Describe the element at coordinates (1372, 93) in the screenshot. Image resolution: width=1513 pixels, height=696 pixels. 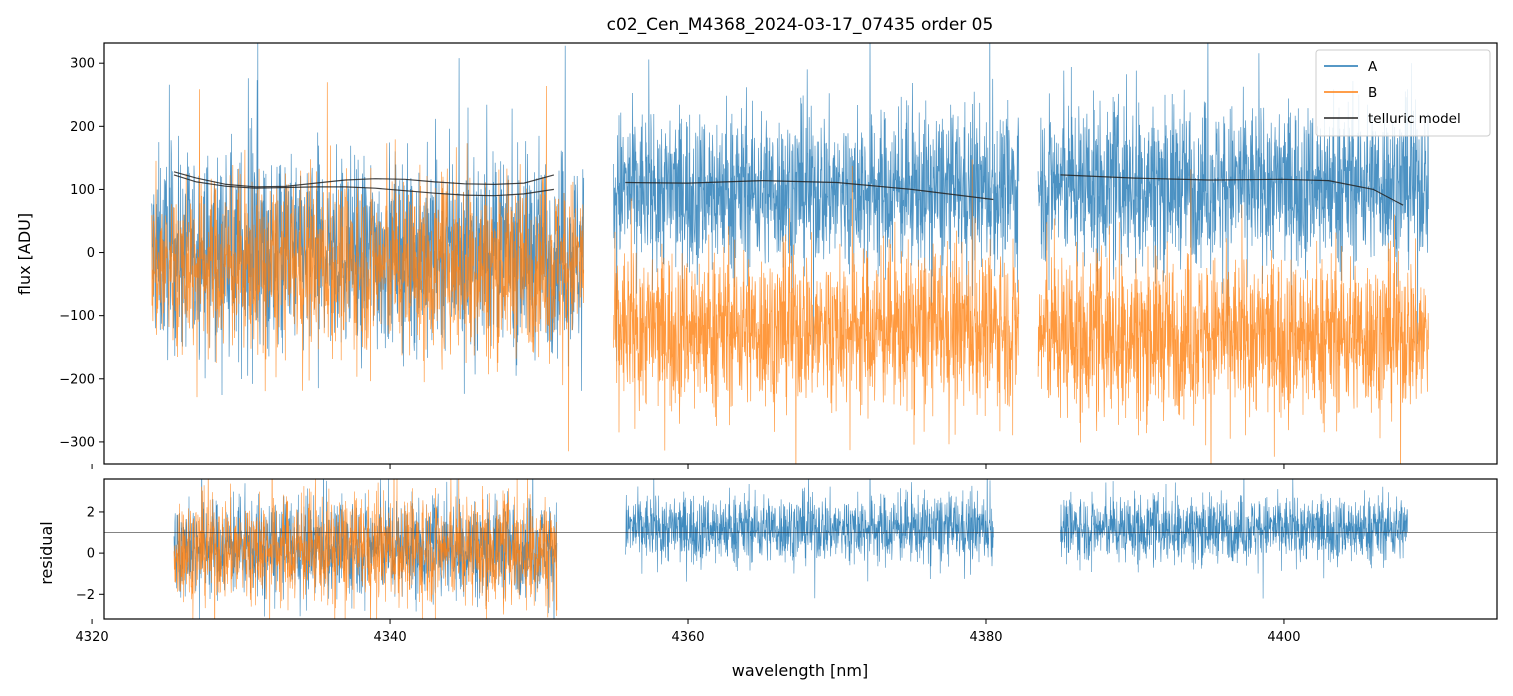
I see `legend-label-b: B` at that location.